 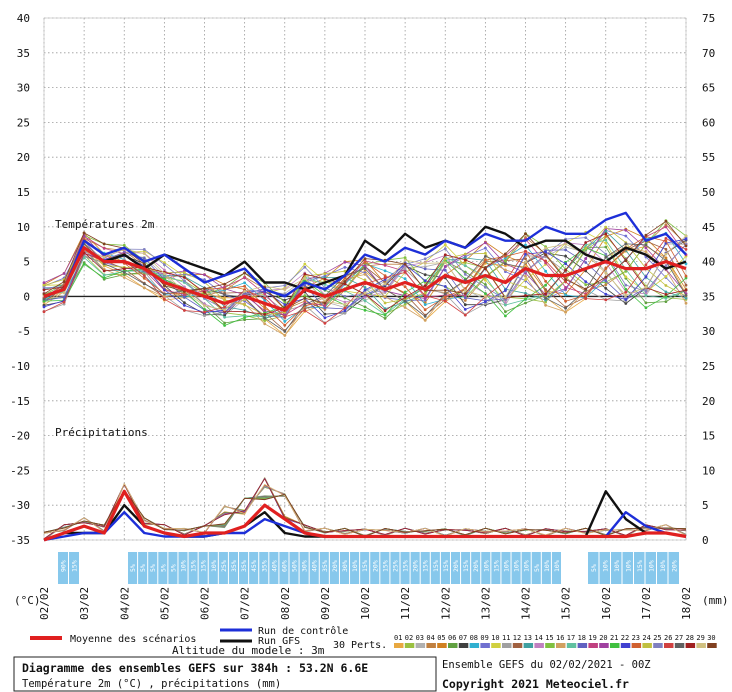 I want to click on left-tick-label: 40, so click(x=23, y=18).